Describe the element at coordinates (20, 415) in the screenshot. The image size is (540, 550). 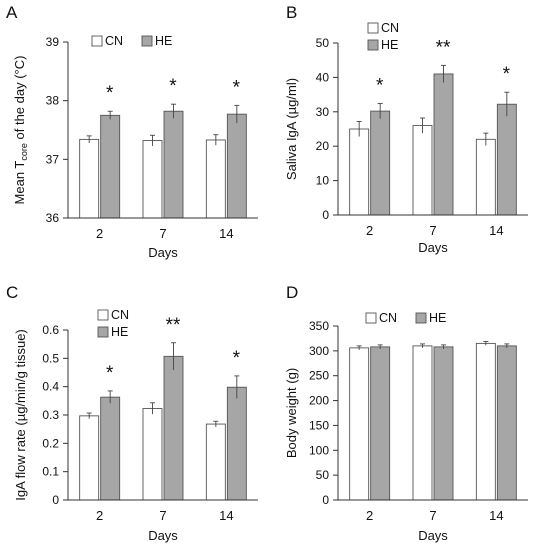
I see `y-axis-title: IgA flow rate (µg/min/g tissue)` at that location.